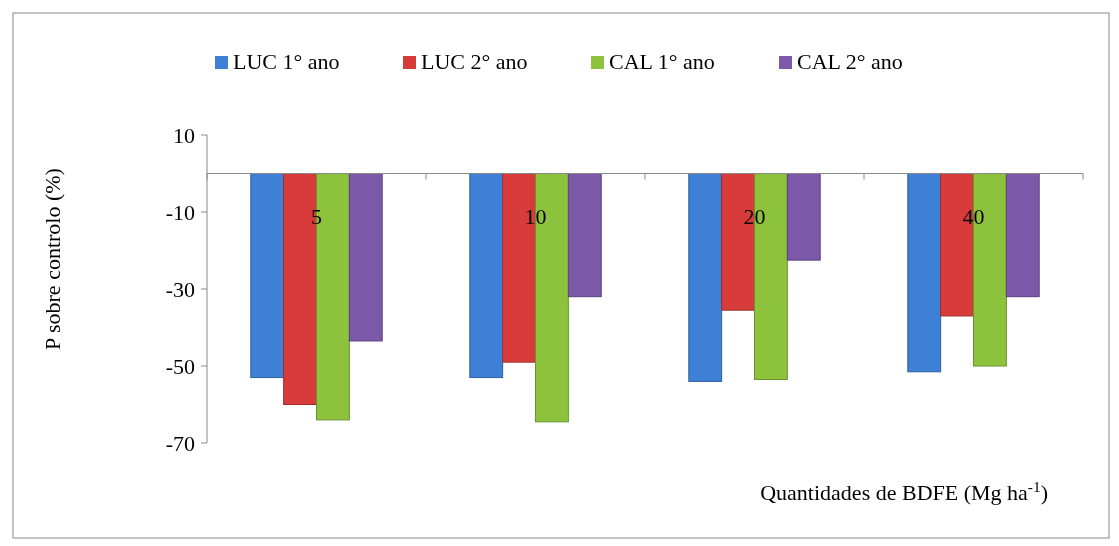 Image resolution: width=1119 pixels, height=546 pixels. What do you see at coordinates (904, 491) in the screenshot?
I see `x-axis-title: Quantidades de BDFE (Mg ha$^{-1}$)` at bounding box center [904, 491].